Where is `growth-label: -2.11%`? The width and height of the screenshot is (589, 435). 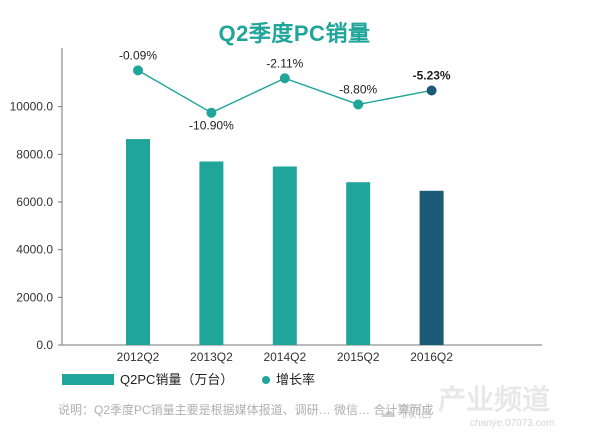 growth-label: -2.11% is located at coordinates (284, 63).